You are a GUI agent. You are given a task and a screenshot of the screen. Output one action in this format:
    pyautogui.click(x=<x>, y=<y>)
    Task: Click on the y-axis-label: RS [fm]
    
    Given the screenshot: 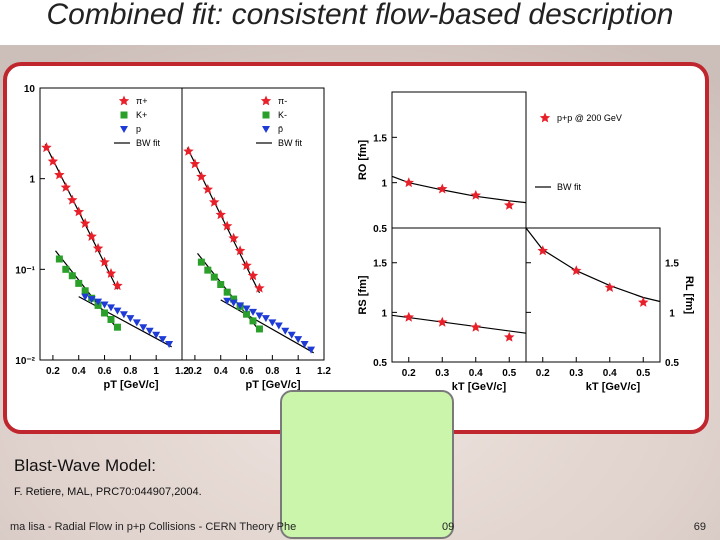 What is the action you would take?
    pyautogui.click(x=363, y=294)
    